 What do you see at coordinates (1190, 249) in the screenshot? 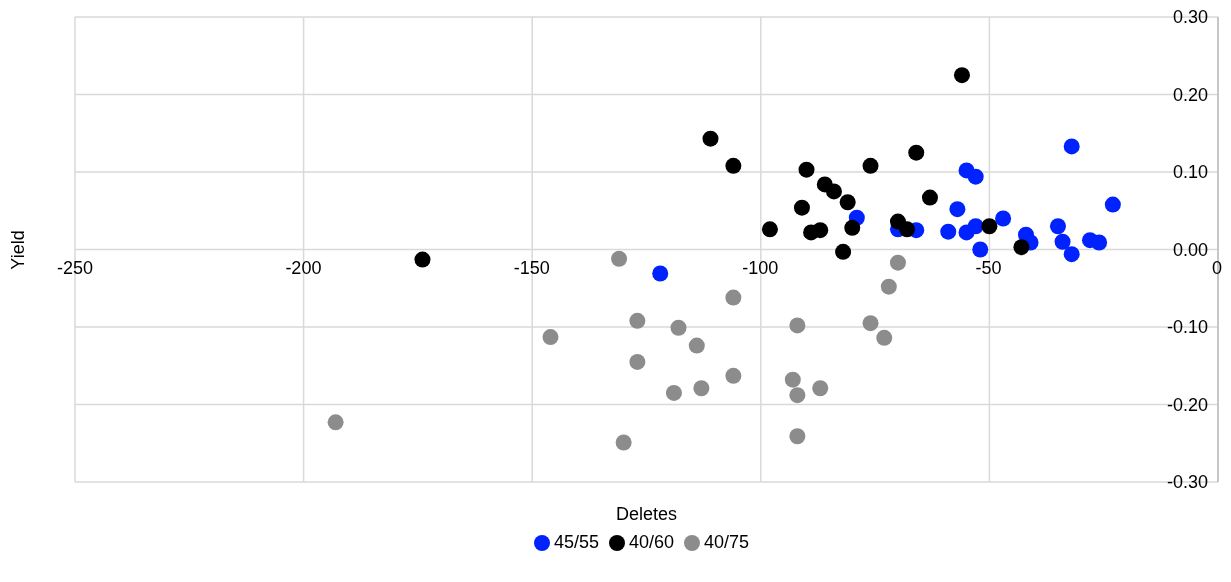
I see `y-tick-label: 0.00` at bounding box center [1190, 249].